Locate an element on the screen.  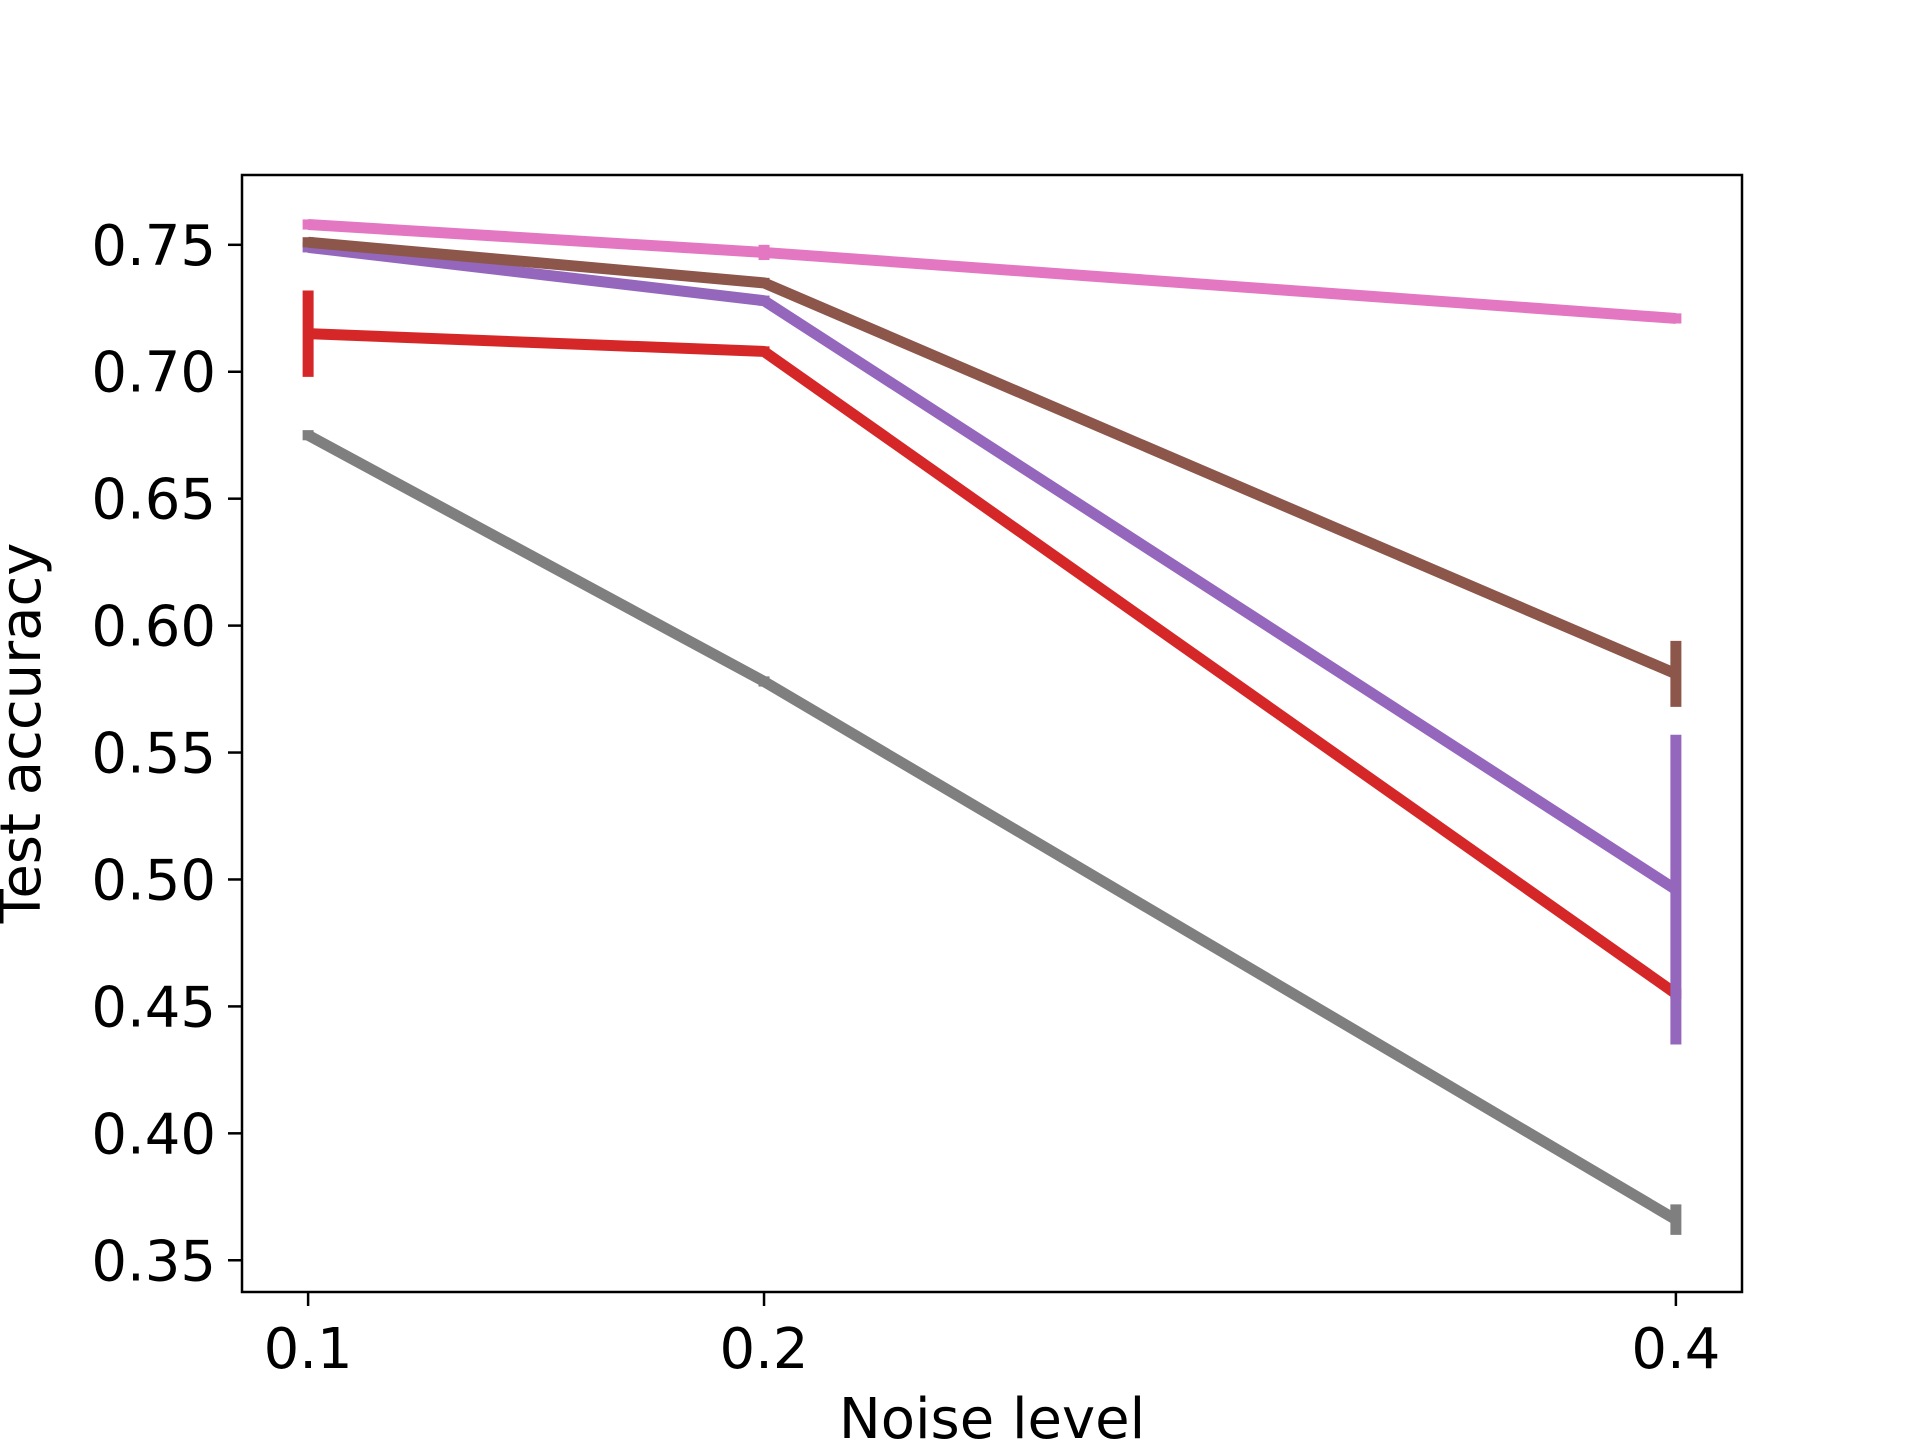
x-axis-label: Noise level is located at coordinates (992, 1413).